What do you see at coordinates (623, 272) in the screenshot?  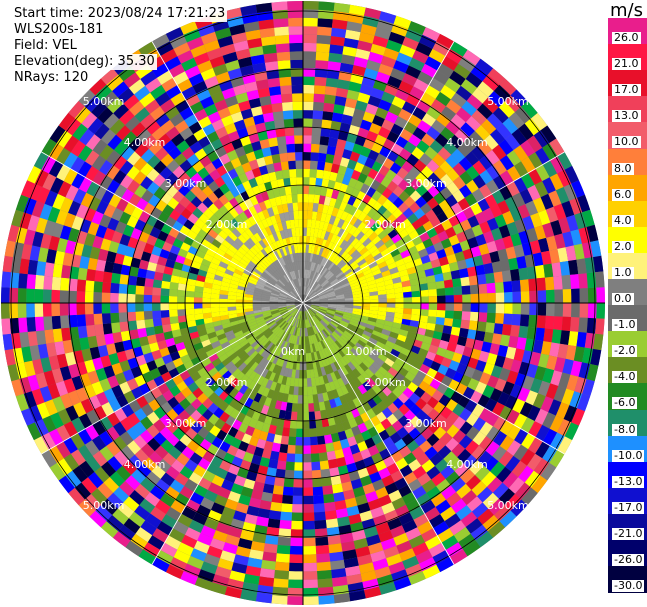 I see `colorbar-tick-label: 1.0` at bounding box center [623, 272].